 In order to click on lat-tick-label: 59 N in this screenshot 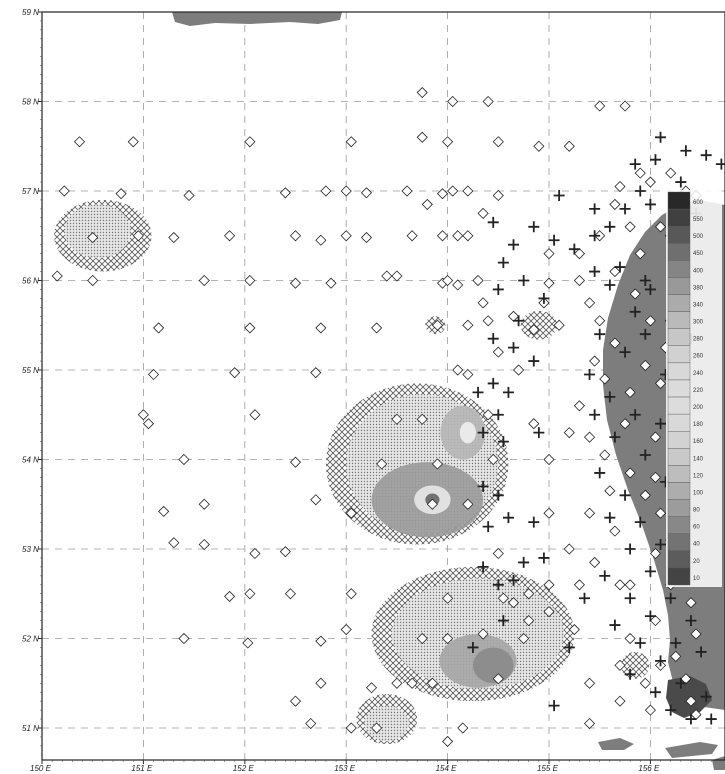, I will do `click(30, 12)`.